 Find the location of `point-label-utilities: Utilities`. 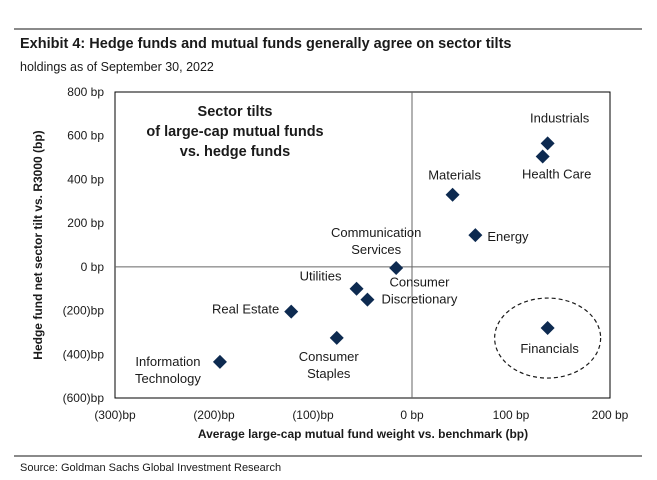

point-label-utilities: Utilities is located at coordinates (321, 276).